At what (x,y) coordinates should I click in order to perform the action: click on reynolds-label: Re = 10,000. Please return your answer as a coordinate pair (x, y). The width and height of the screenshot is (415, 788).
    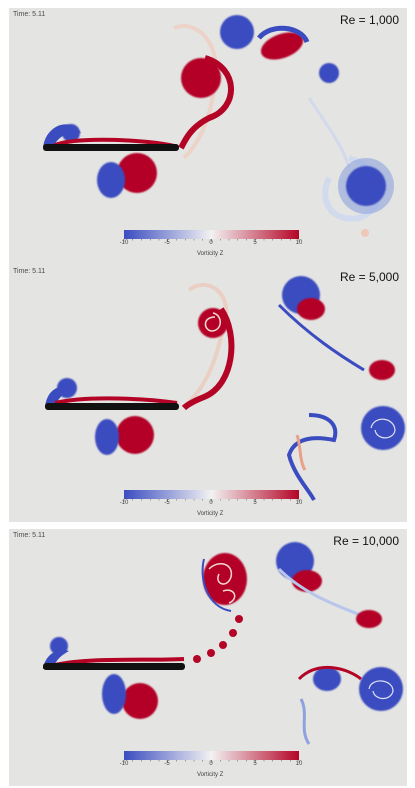
    Looking at the image, I should click on (366, 541).